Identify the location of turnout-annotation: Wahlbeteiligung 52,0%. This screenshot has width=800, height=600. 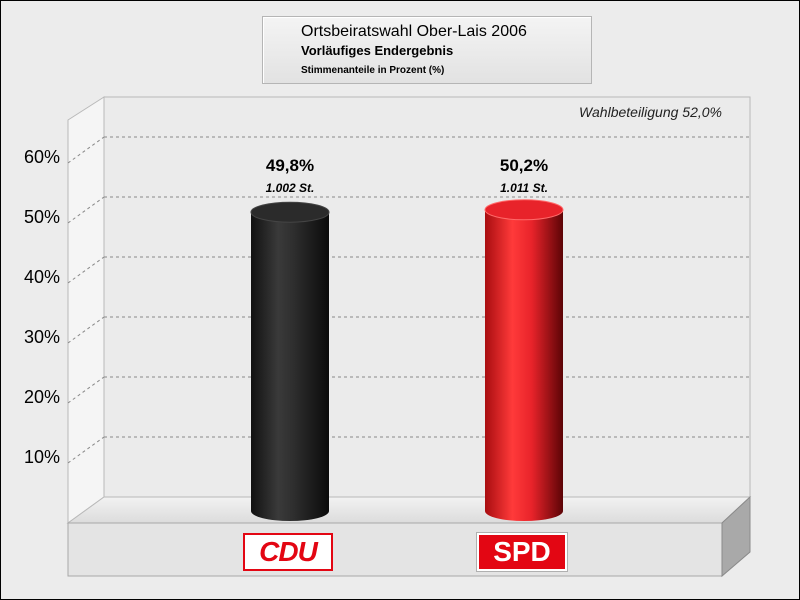
(650, 112).